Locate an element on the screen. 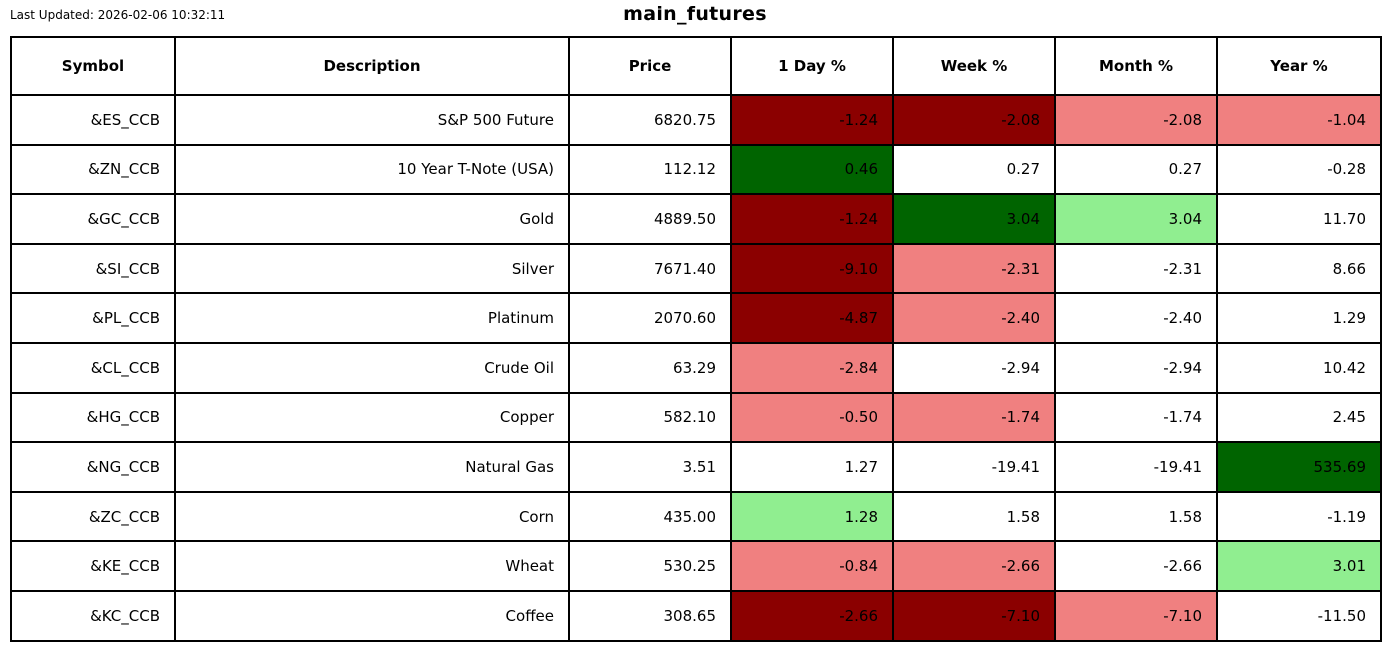 Image resolution: width=1390 pixels, height=650 pixels. year-pct-cell: -0.28 is located at coordinates (1299, 169).